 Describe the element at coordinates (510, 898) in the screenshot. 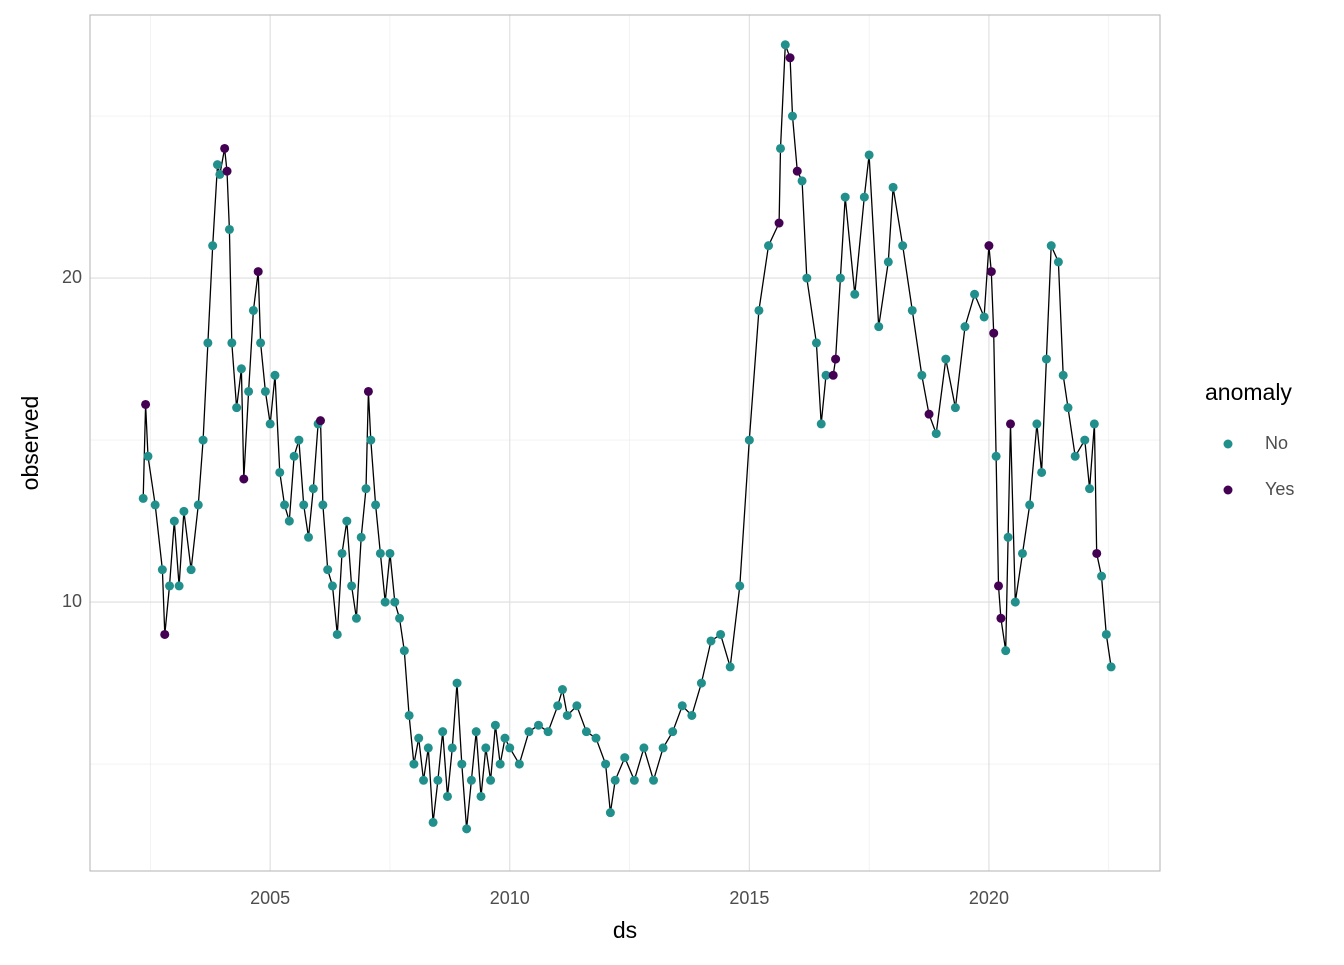

I see `x-tick-label: 2010` at that location.